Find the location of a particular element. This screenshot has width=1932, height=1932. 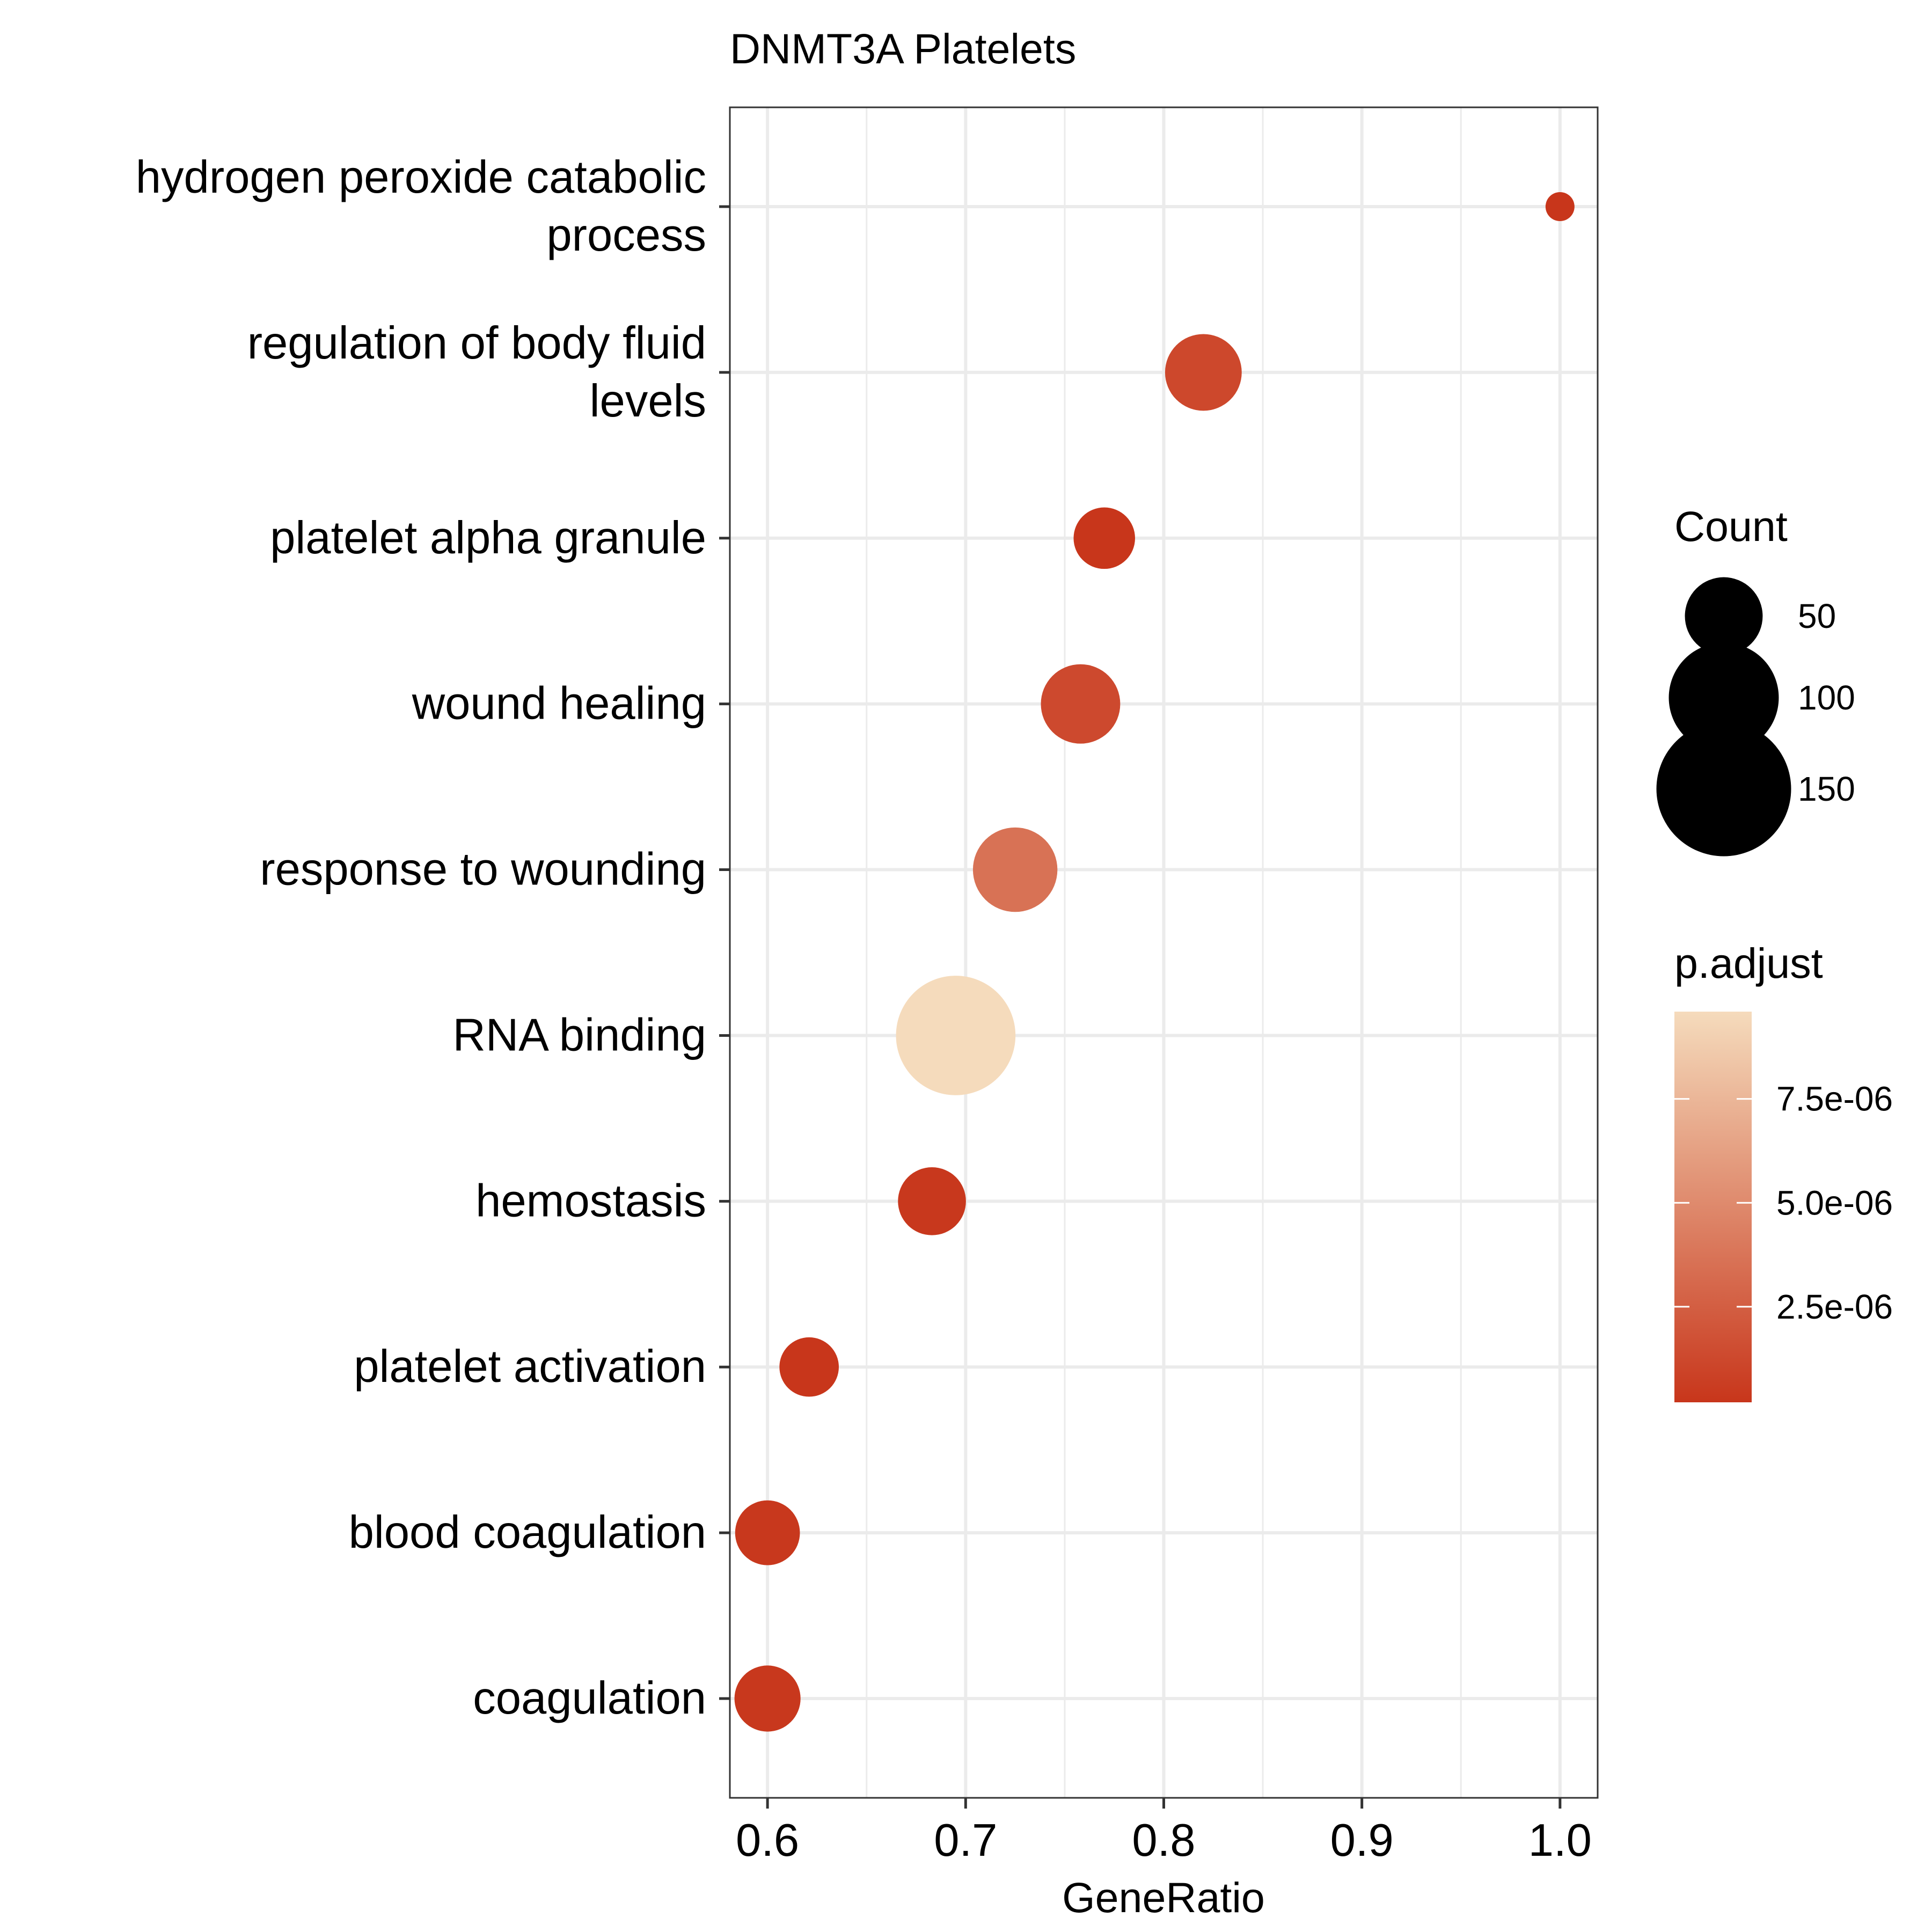

x-axis: 0.6 0.7 0.8 0.9 1.0 is located at coordinates (1164, 1832).